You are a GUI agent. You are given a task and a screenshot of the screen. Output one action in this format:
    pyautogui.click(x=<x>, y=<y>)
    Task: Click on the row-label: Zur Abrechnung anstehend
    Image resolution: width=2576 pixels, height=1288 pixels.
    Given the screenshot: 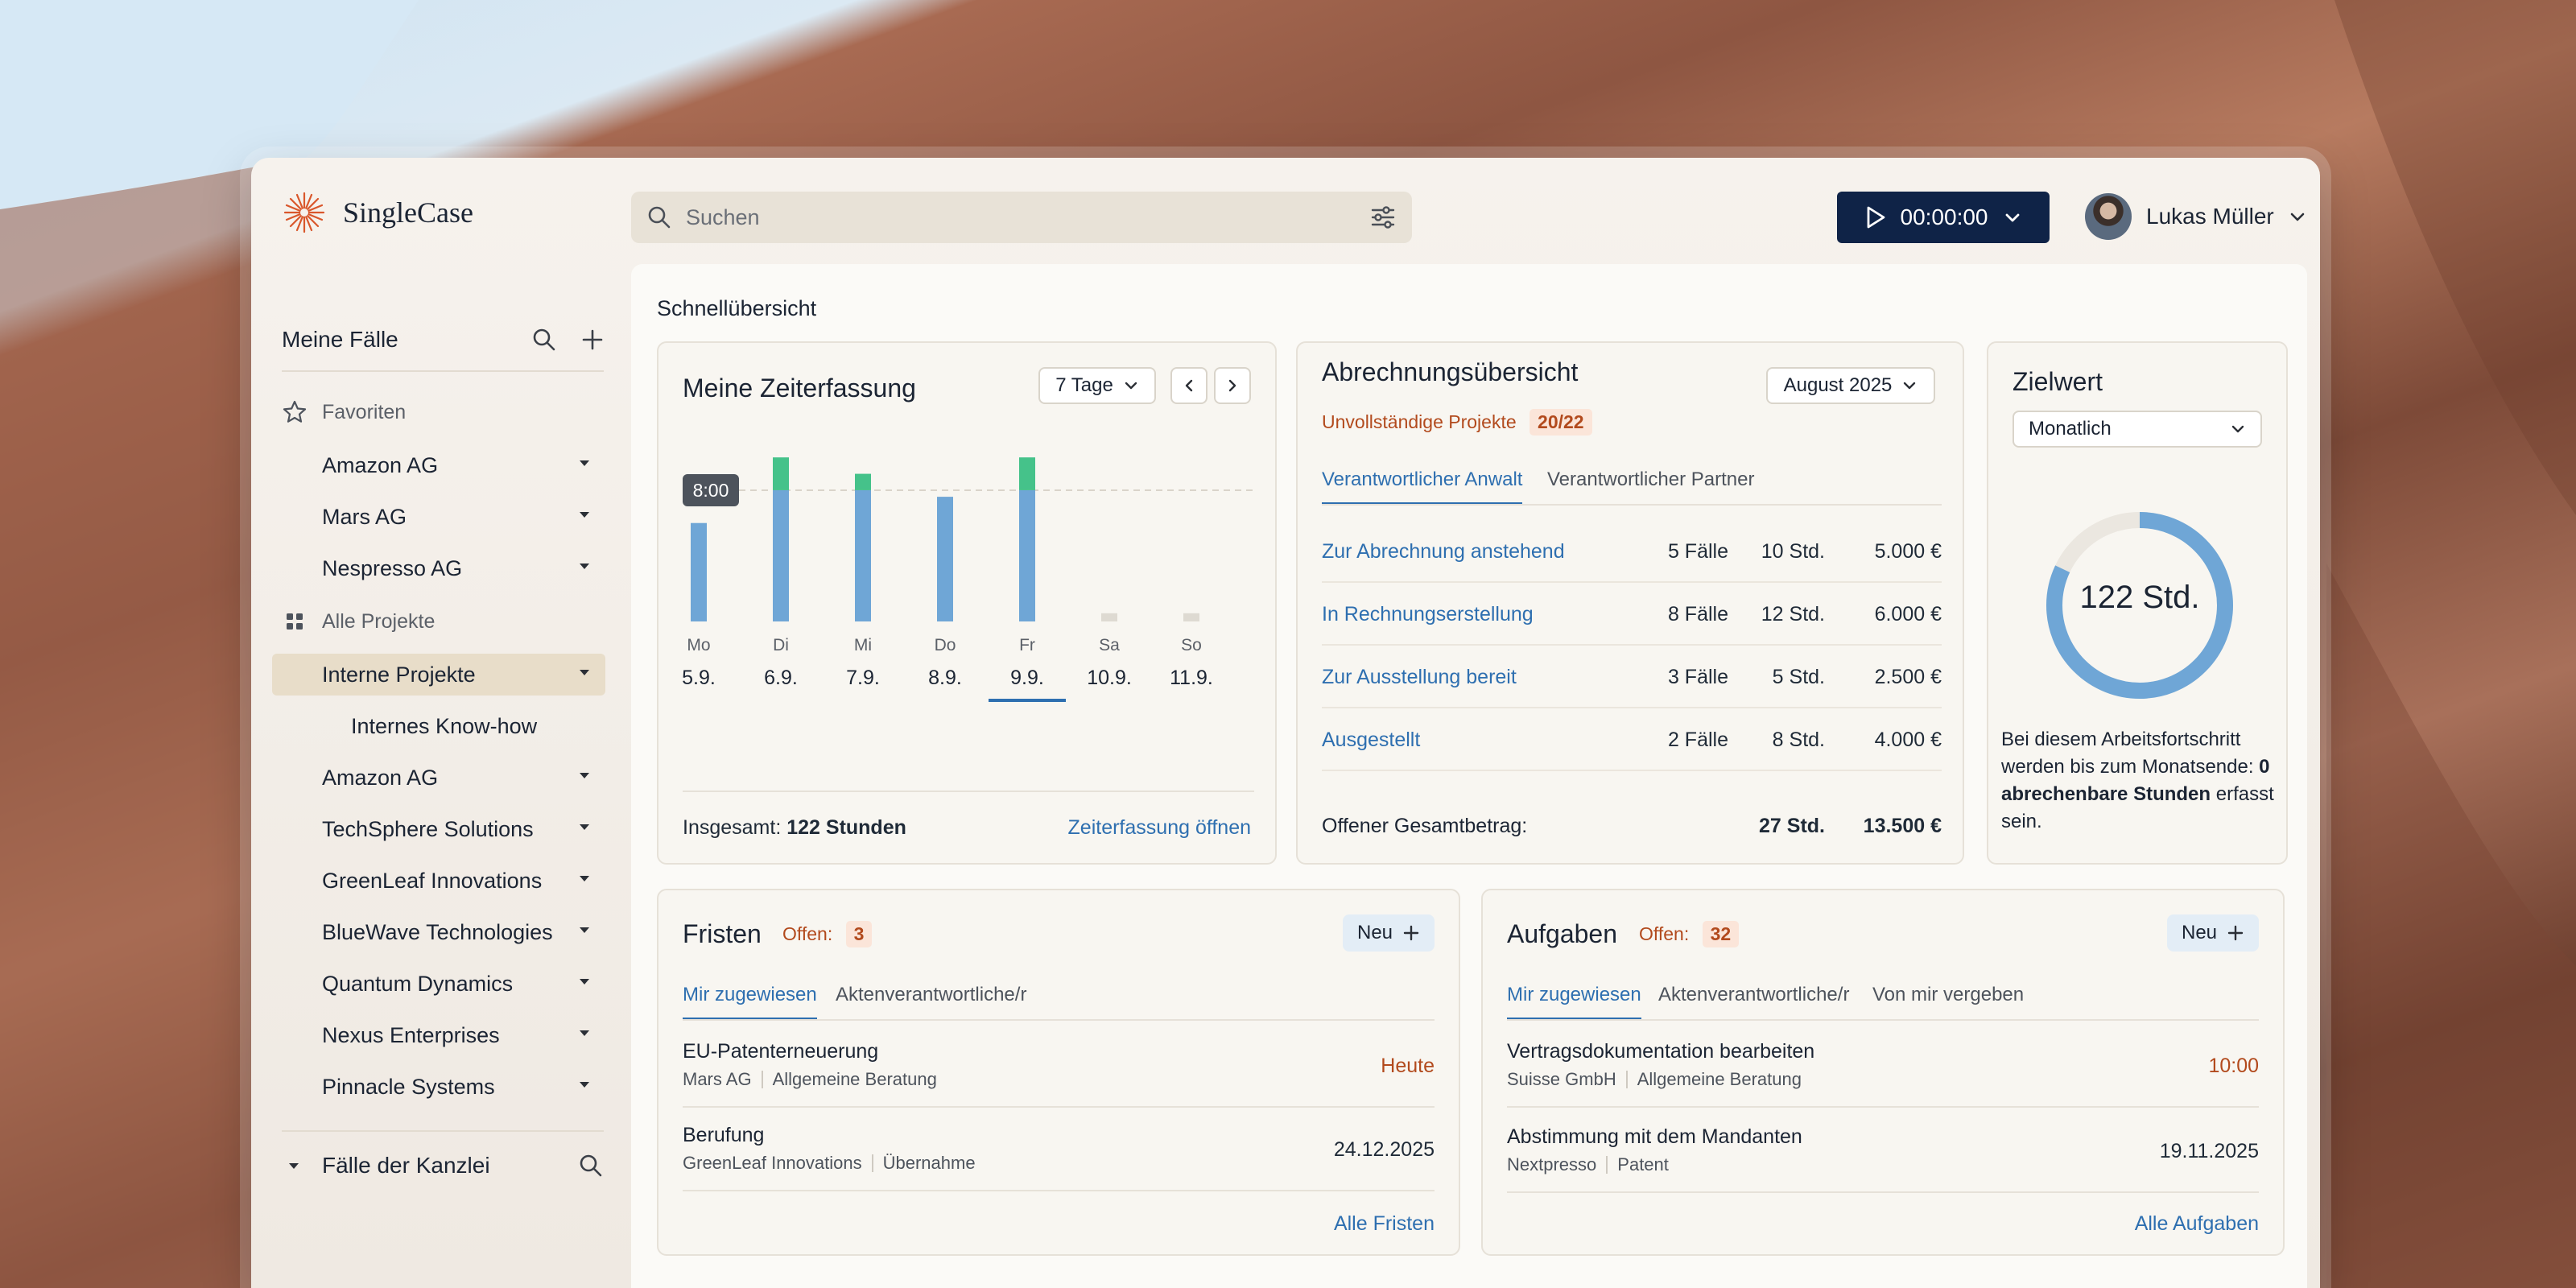 What is the action you would take?
    pyautogui.click(x=1443, y=551)
    